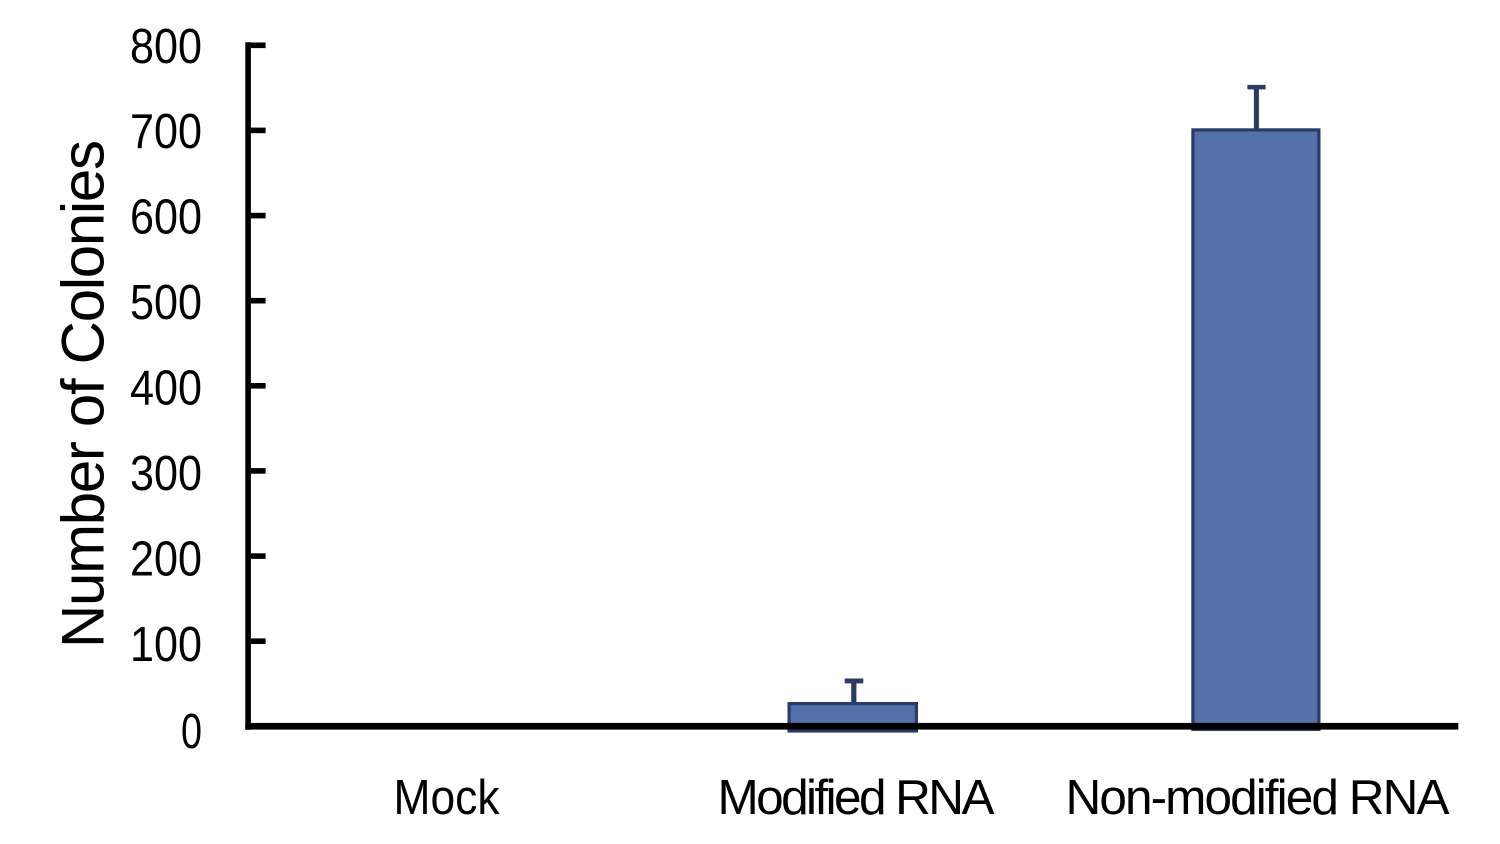 The height and width of the screenshot is (844, 1500). Describe the element at coordinates (447, 797) in the screenshot. I see `svg-text: Mock` at that location.